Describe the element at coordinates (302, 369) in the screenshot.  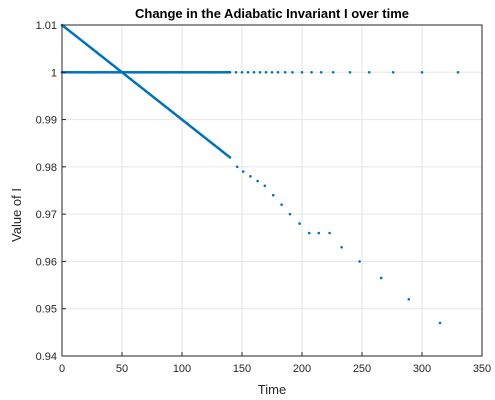
I see `x-tick-label: 200` at that location.